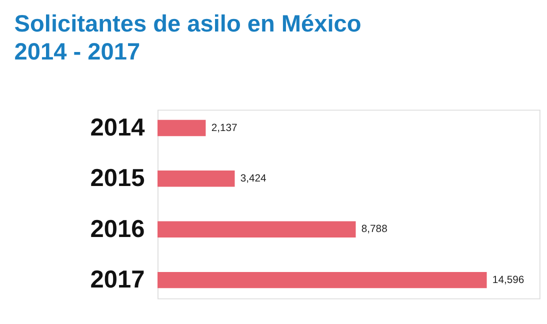  I want to click on y-tick-label: 2017, so click(117, 280).